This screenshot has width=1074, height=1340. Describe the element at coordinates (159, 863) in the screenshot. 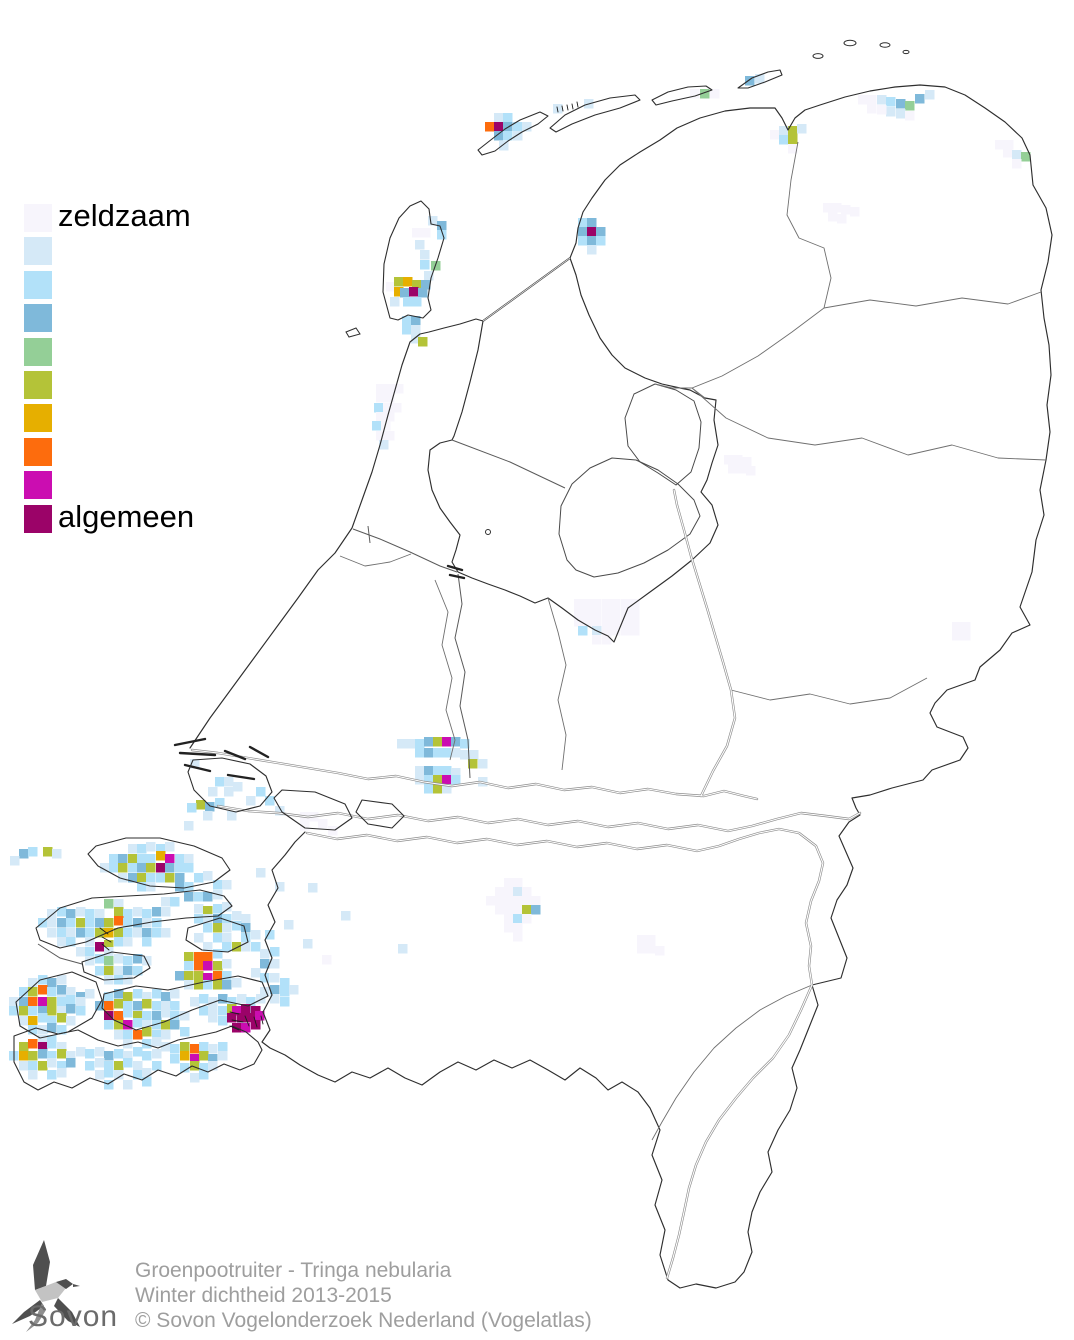

I see `island-goeree-overflakkee` at that location.